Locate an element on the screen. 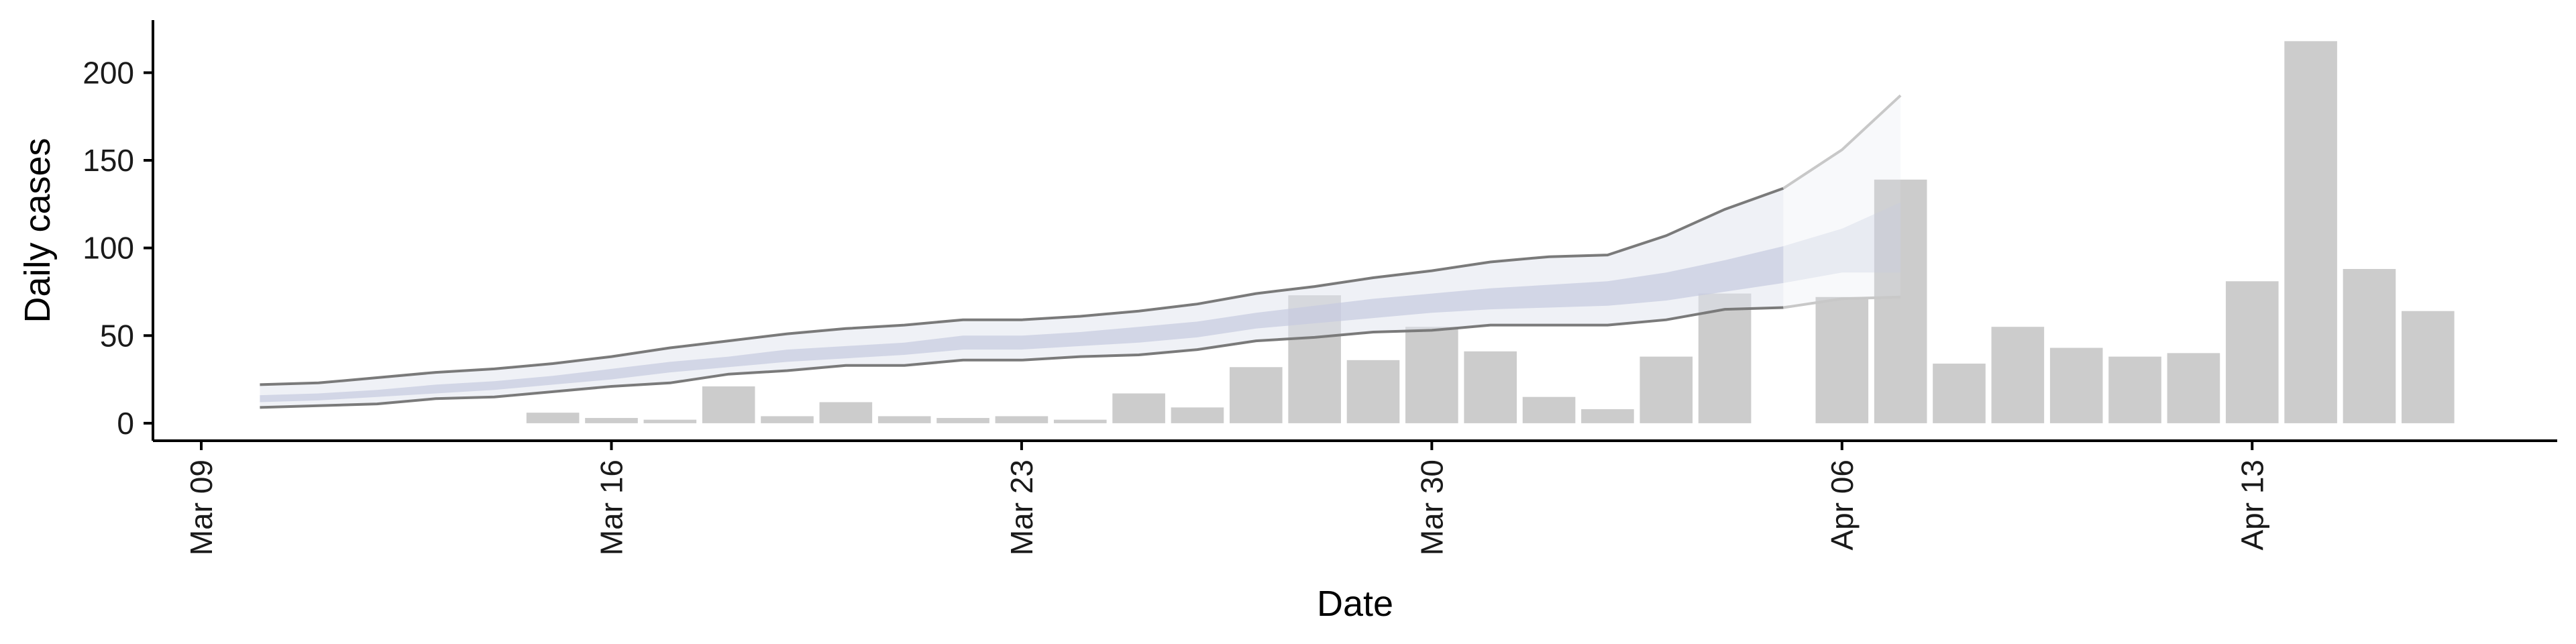  x-axis-title: Date is located at coordinates (1355, 604).